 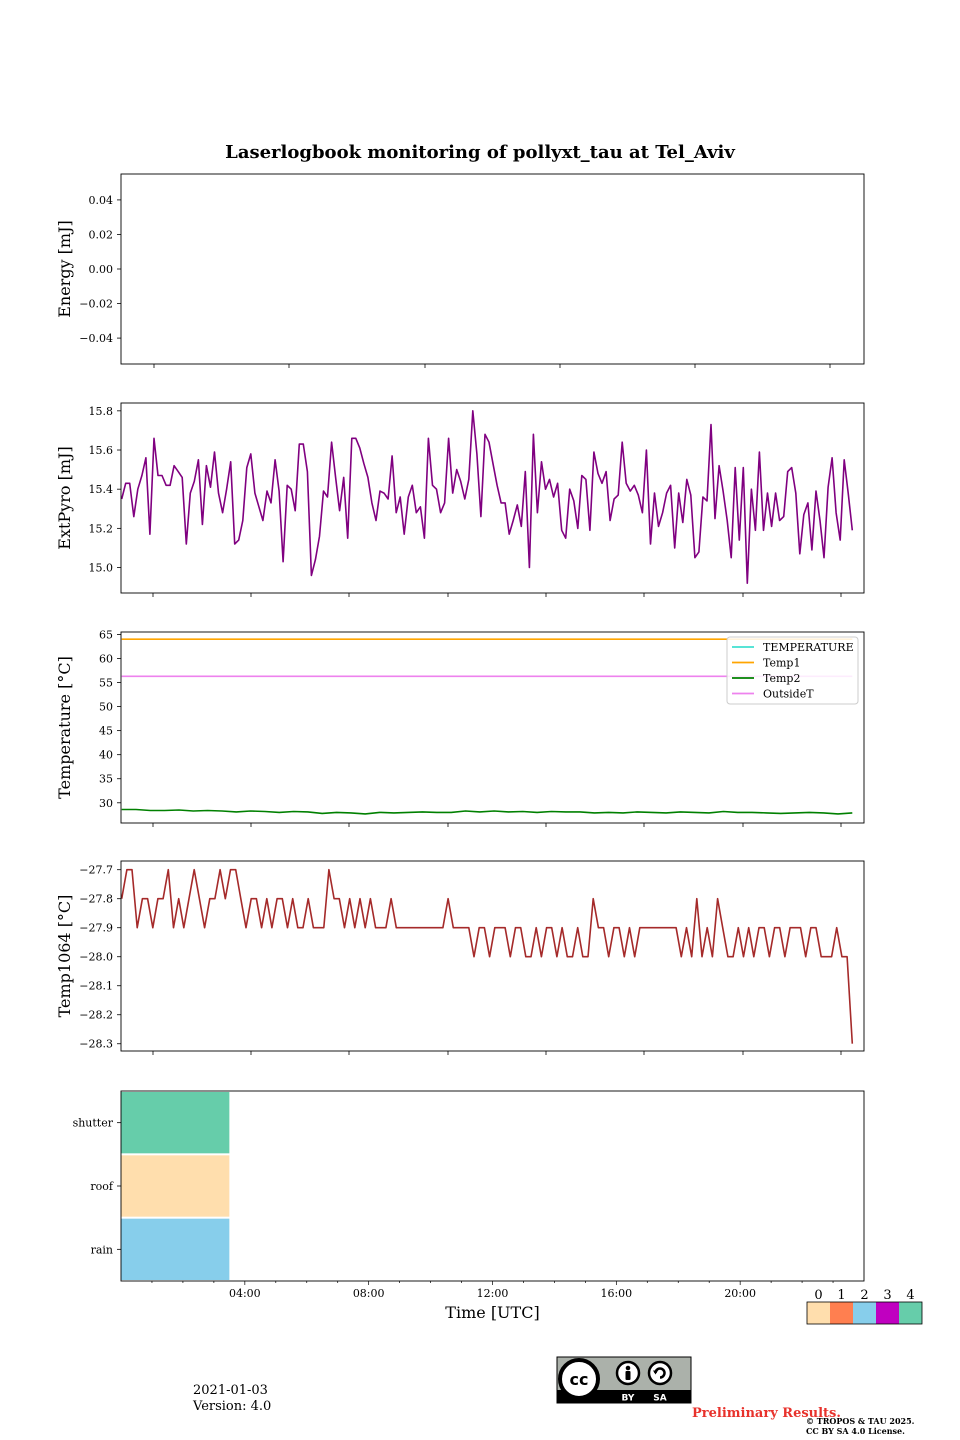 I want to click on cc-by-sa-license-badge: cc BY SA, so click(x=624, y=1380).